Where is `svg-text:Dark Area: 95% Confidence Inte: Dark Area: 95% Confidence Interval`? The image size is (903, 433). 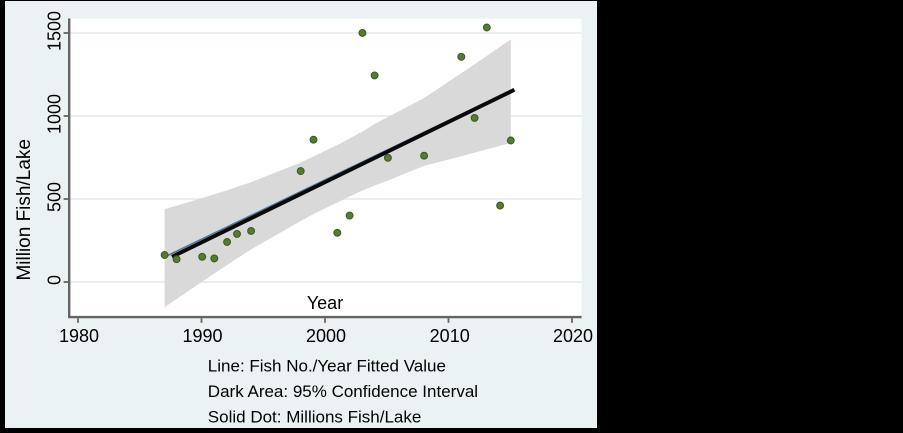
svg-text:Dark Area: 95% Confidence Inte: Dark Area: 95% Confidence Interval is located at coordinates (343, 391).